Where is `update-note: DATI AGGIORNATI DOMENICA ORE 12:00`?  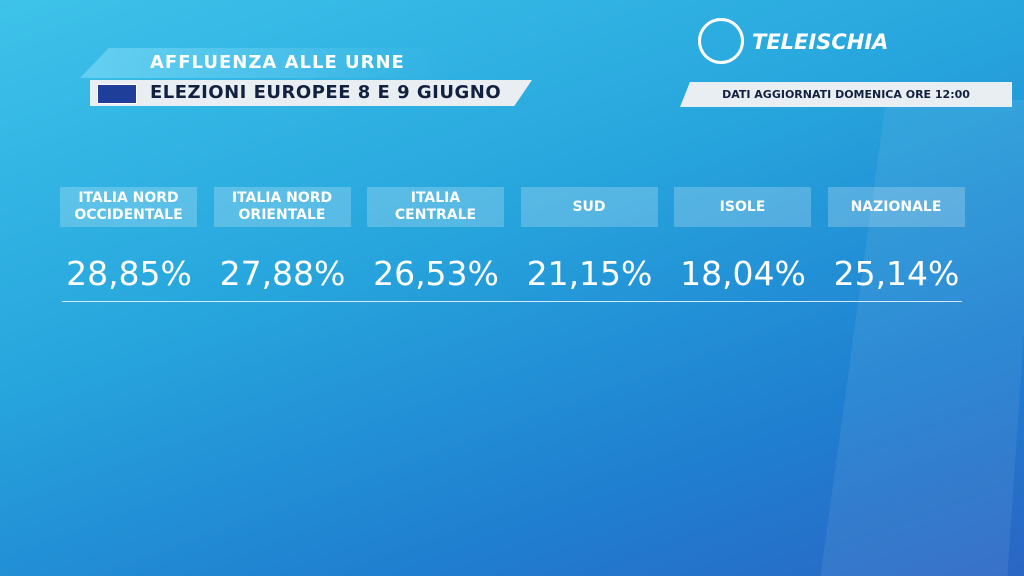 update-note: DATI AGGIORNATI DOMENICA ORE 12:00 is located at coordinates (846, 94).